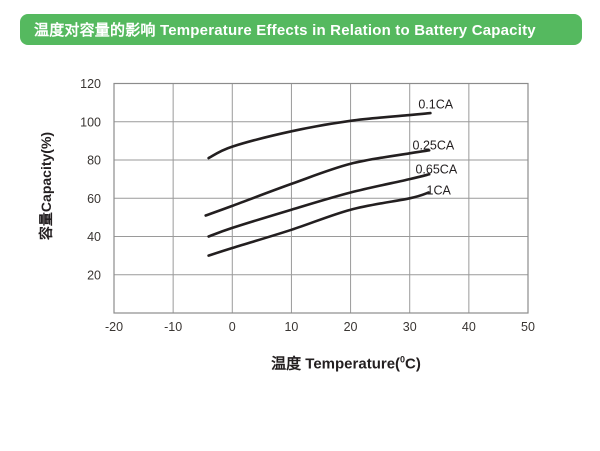  I want to click on x-tick-label: -20, so click(114, 327).